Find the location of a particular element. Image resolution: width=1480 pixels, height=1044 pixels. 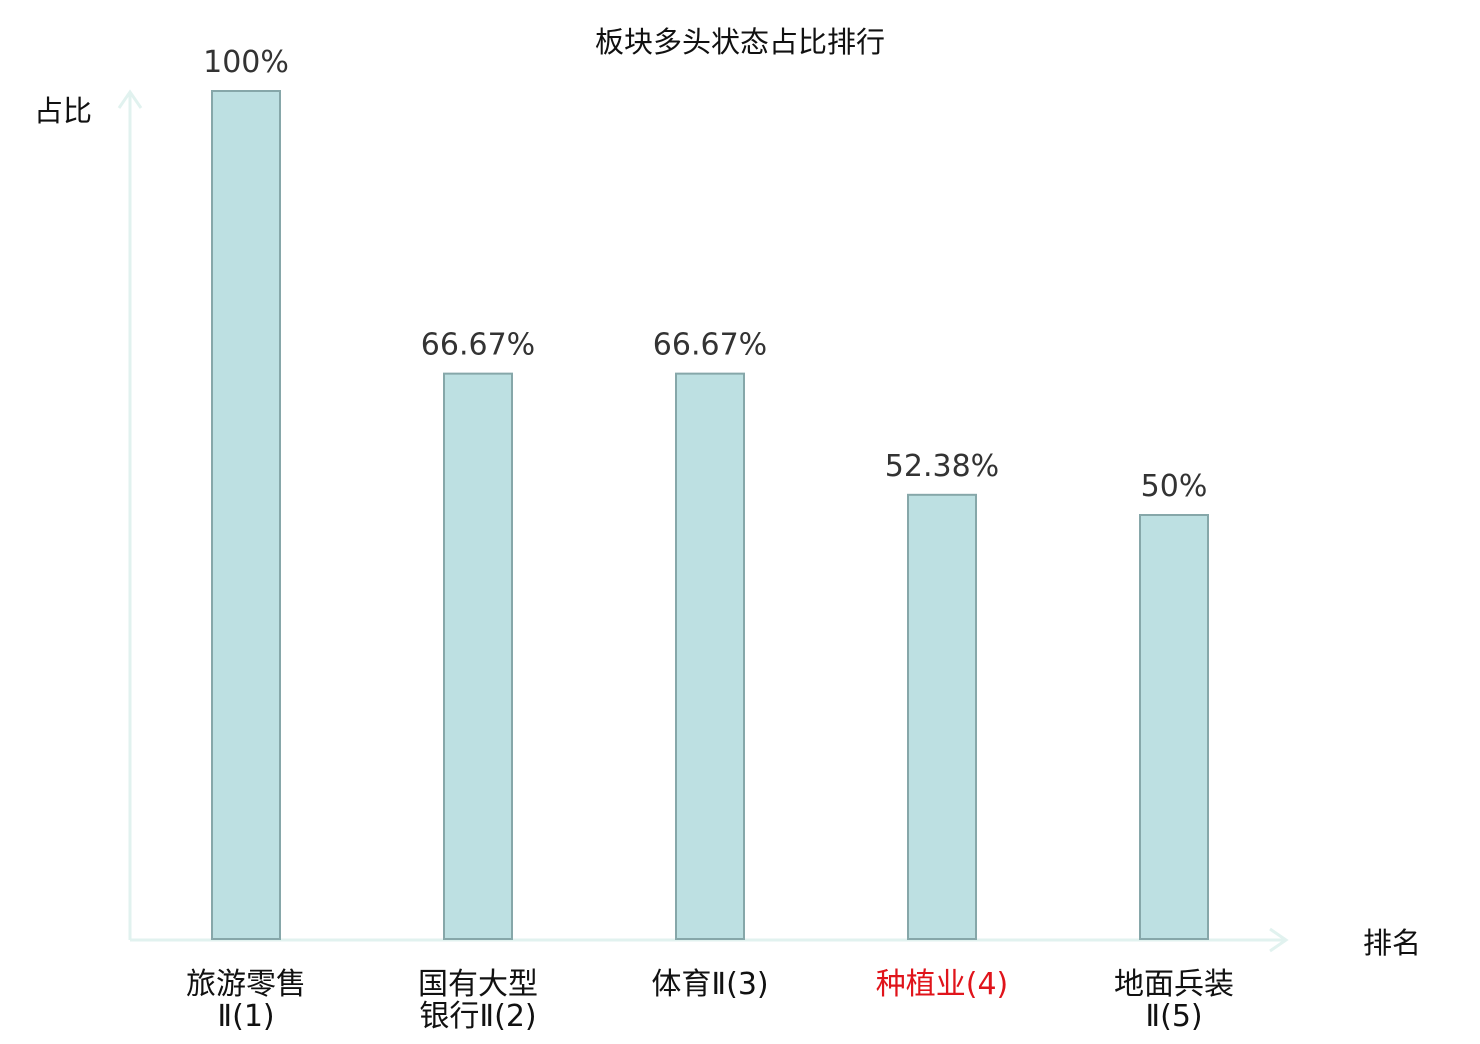

bar-value-label: 52.38% is located at coordinates (942, 466).